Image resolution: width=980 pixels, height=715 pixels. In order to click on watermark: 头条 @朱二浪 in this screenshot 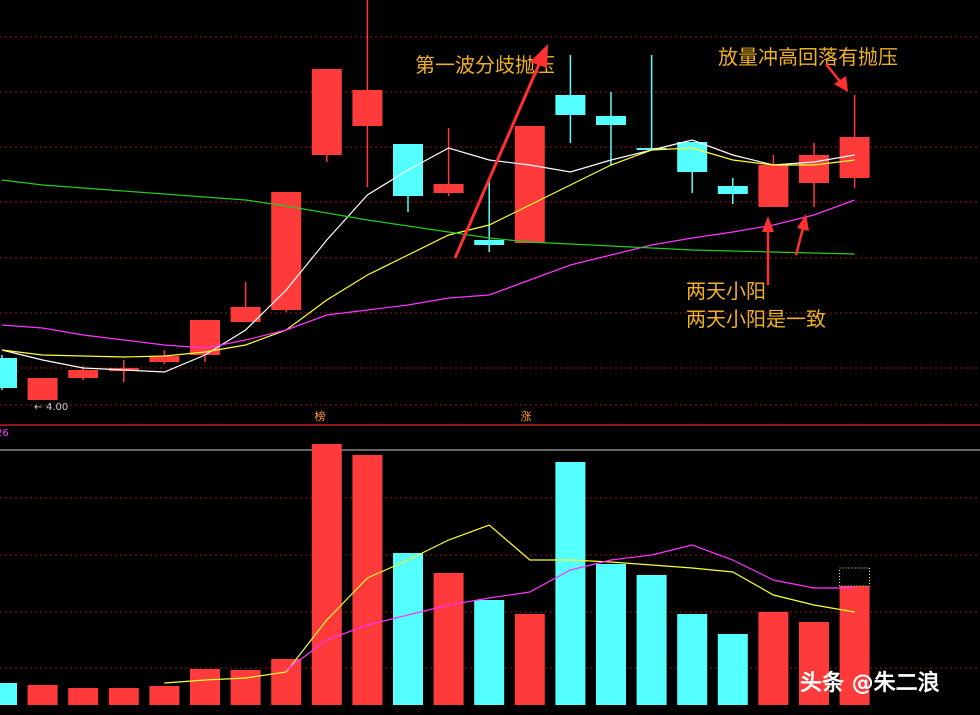, I will do `click(870, 683)`.